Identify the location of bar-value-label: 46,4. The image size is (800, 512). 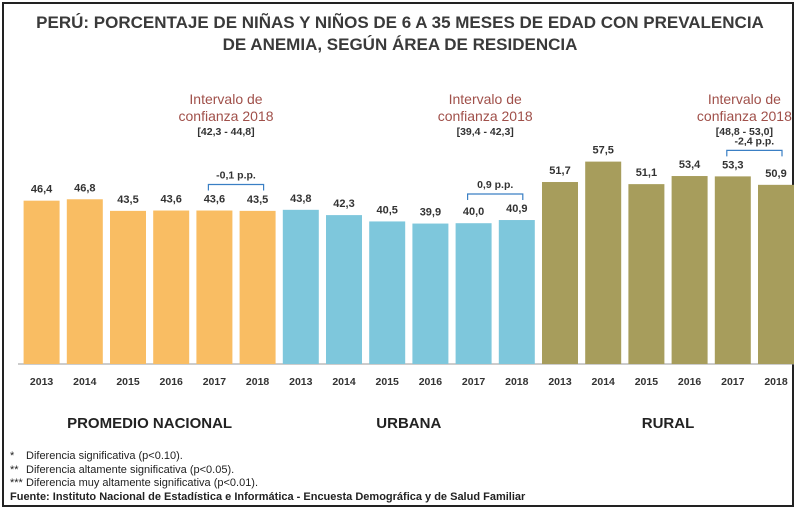
(42, 190).